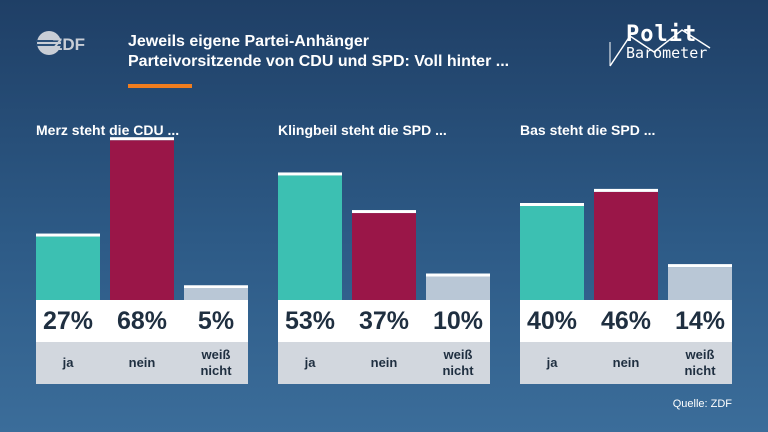 The image size is (768, 432). What do you see at coordinates (700, 266) in the screenshot?
I see `bar-cap-bas-weiss-nicht` at bounding box center [700, 266].